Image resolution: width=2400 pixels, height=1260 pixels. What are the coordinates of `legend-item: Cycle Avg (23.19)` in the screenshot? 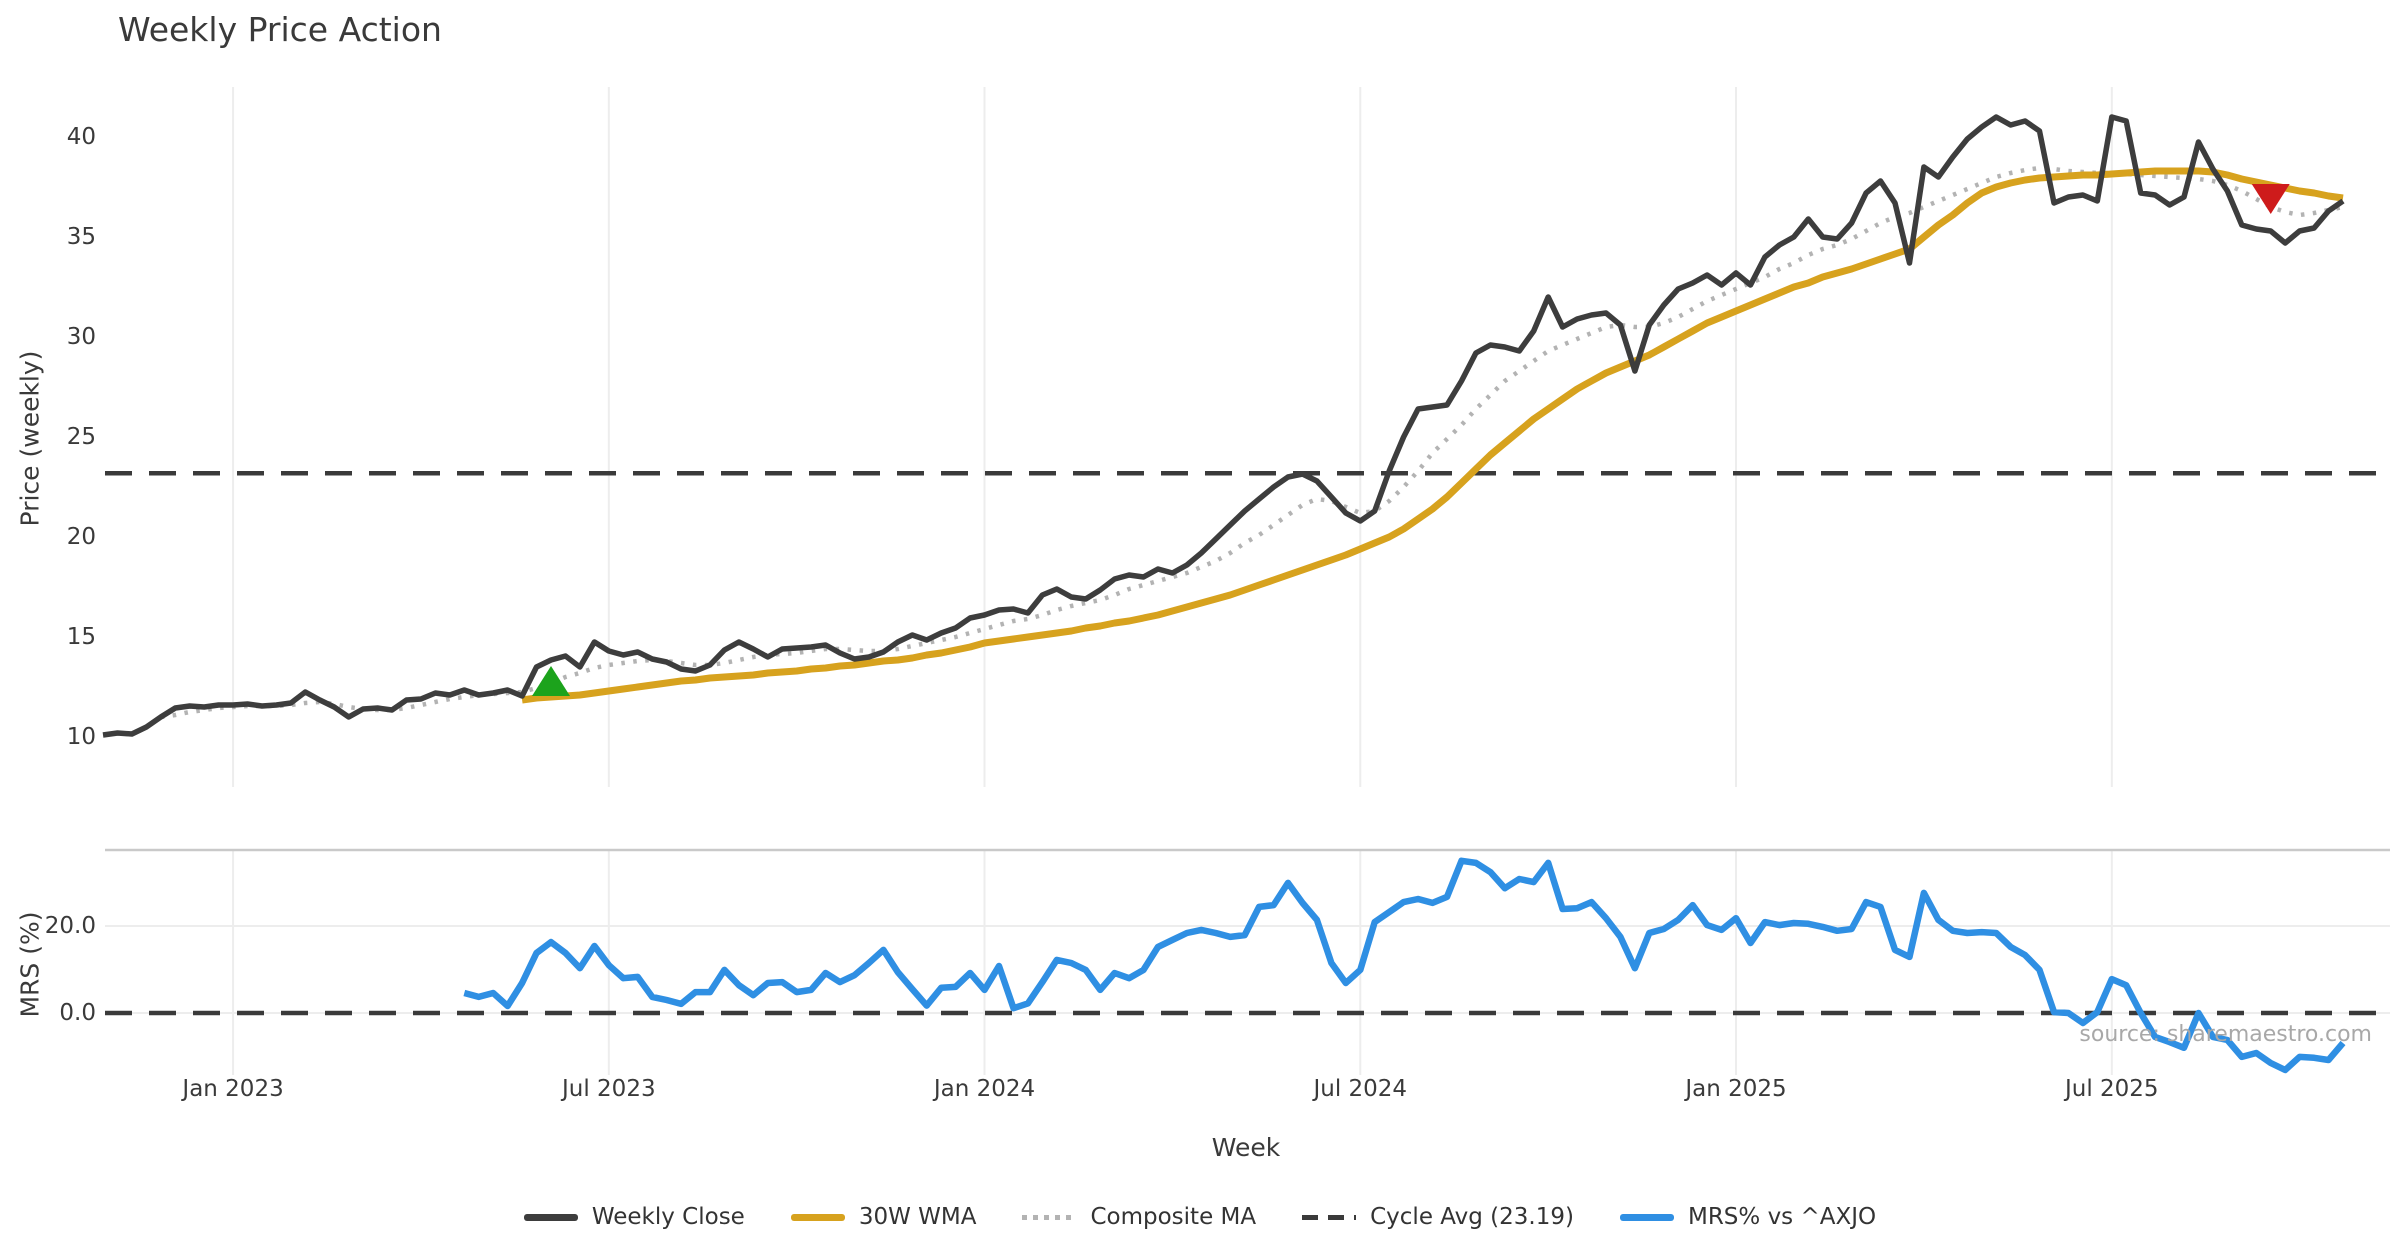 It's located at (1438, 1217).